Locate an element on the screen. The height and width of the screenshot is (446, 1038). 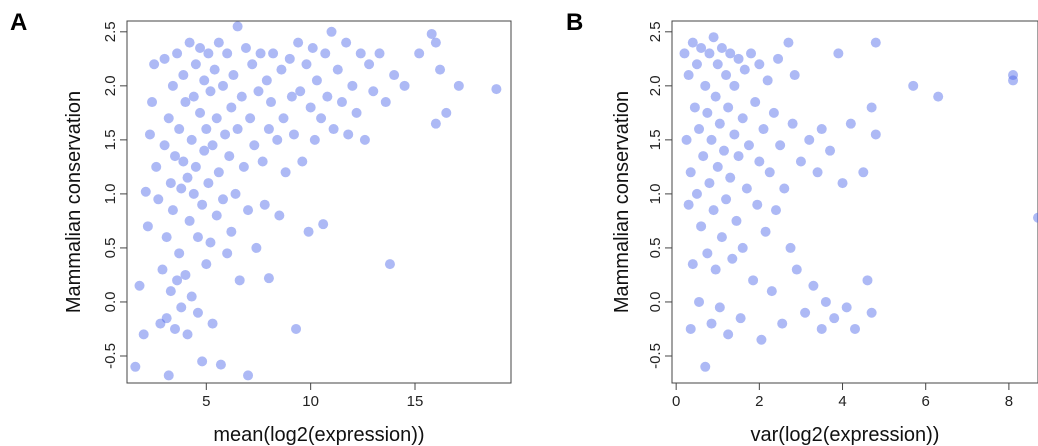
panel-a-y-axis-label: Mammalian conservation is located at coordinates (74, 202).